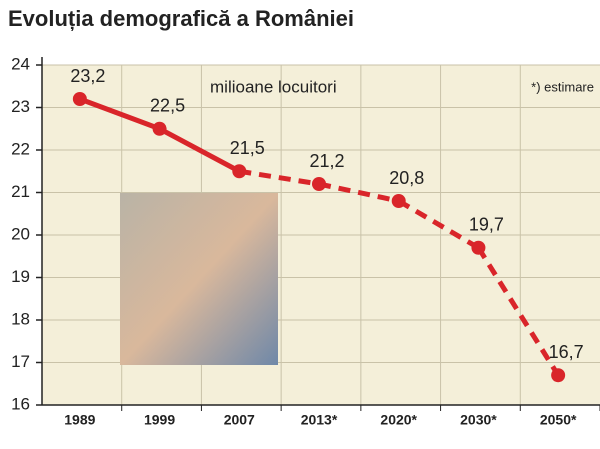  Describe the element at coordinates (20, 191) in the screenshot. I see `y-tick-label: 21` at that location.